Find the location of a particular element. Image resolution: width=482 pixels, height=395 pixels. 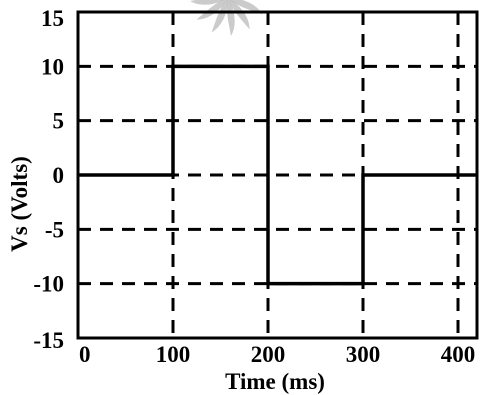

x-tick-label: 300 is located at coordinates (363, 354).